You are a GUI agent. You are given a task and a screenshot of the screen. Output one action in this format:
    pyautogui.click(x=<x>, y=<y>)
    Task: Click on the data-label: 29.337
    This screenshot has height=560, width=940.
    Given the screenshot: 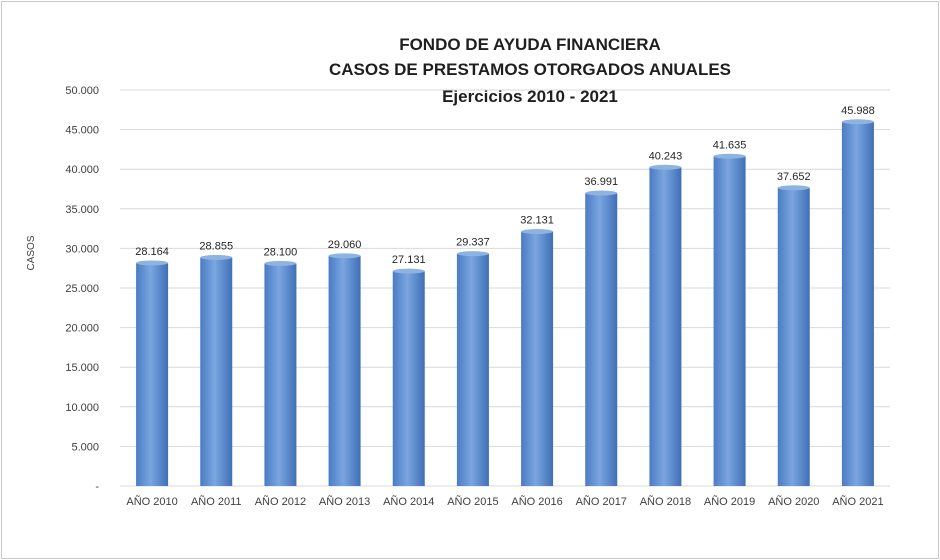 What is the action you would take?
    pyautogui.click(x=473, y=243)
    